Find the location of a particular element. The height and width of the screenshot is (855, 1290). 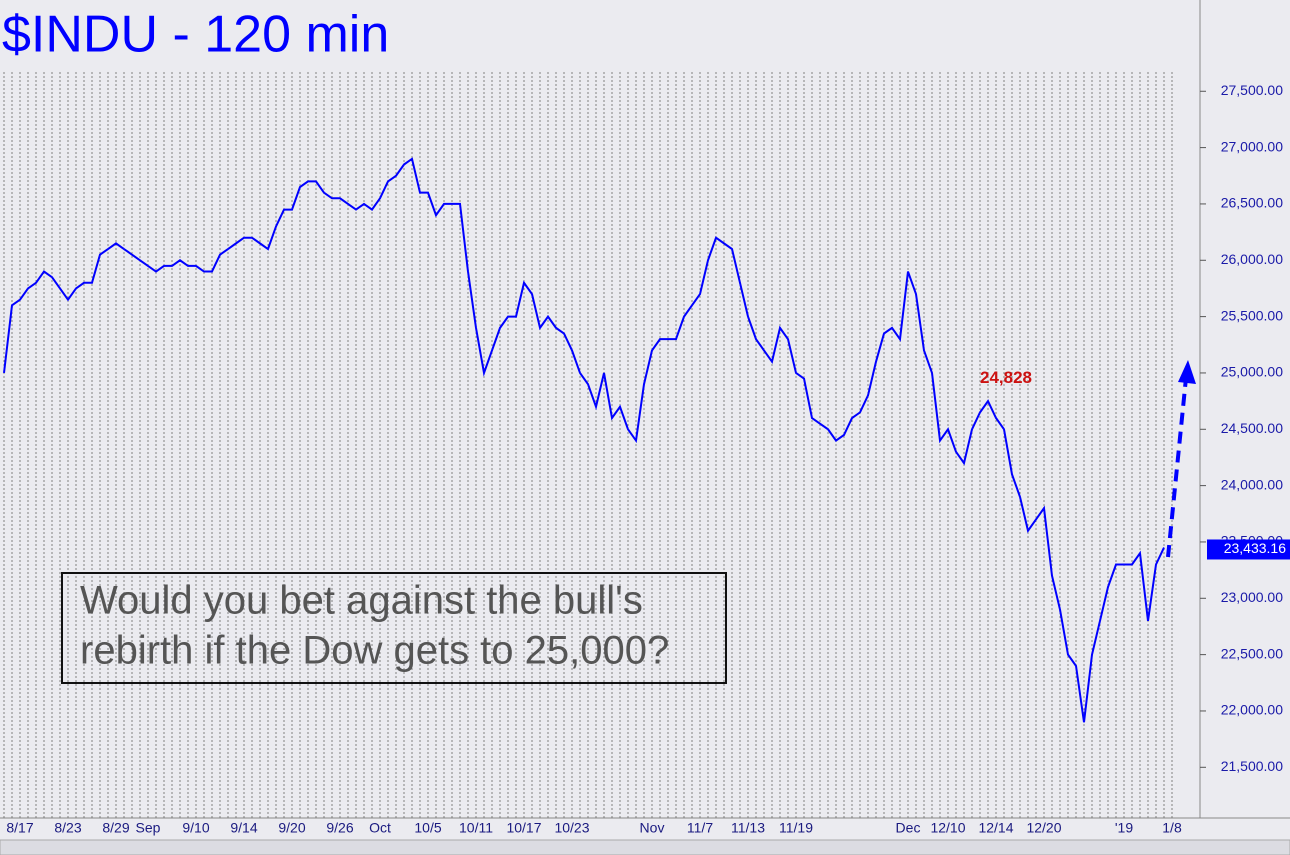

arrow-head is located at coordinates (1187, 372).